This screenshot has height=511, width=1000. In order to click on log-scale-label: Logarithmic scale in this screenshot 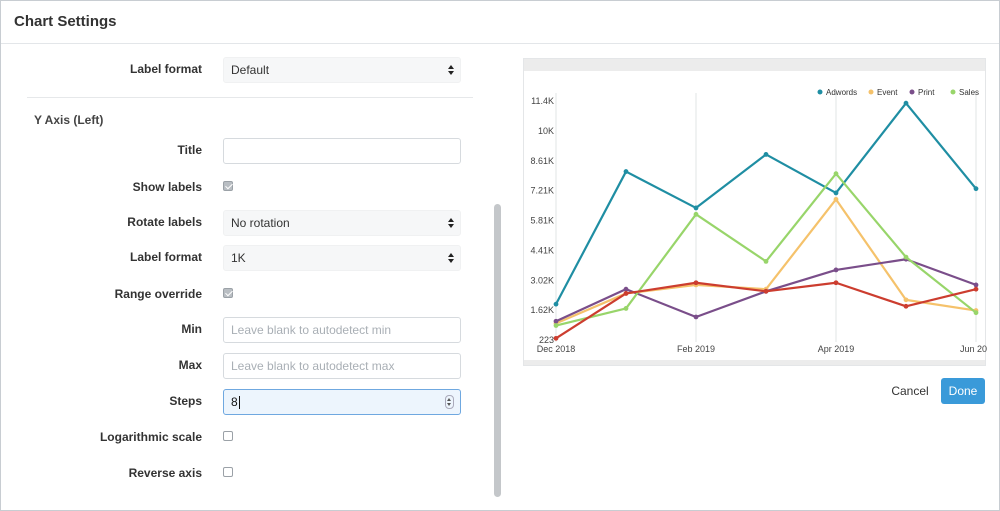, I will do `click(150, 437)`.